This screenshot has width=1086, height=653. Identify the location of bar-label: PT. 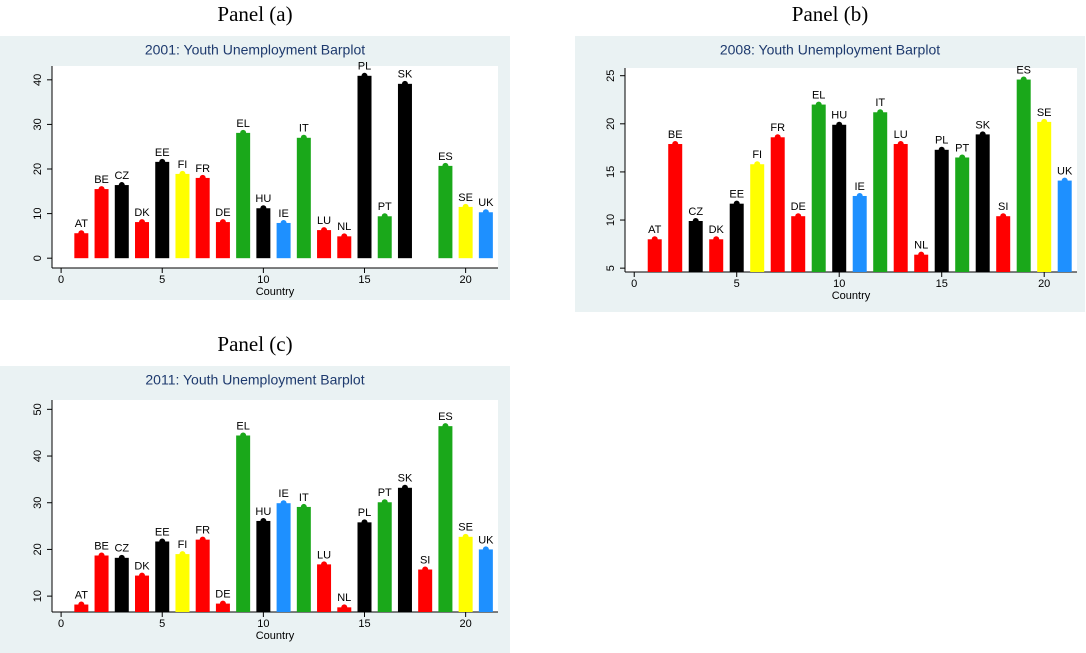
(385, 493).